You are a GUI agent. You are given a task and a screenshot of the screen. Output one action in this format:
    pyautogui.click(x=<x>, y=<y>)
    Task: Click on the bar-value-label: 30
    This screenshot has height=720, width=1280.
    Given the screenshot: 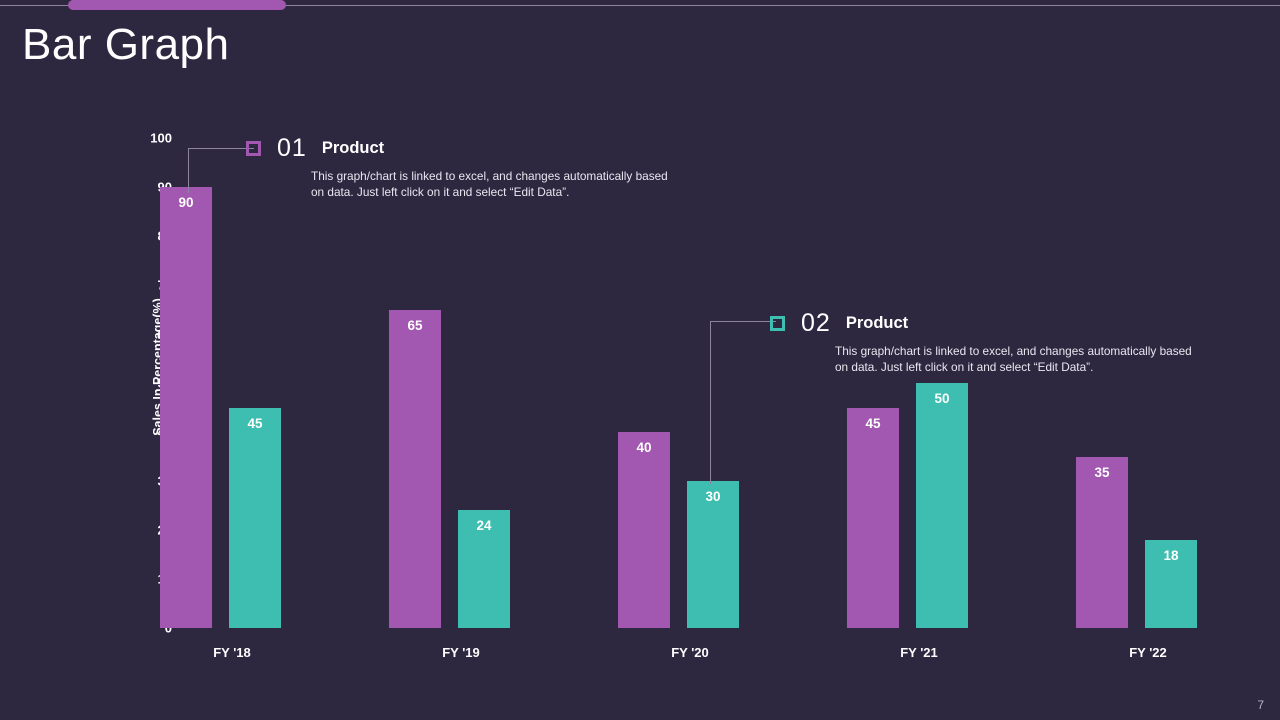 What is the action you would take?
    pyautogui.click(x=713, y=496)
    